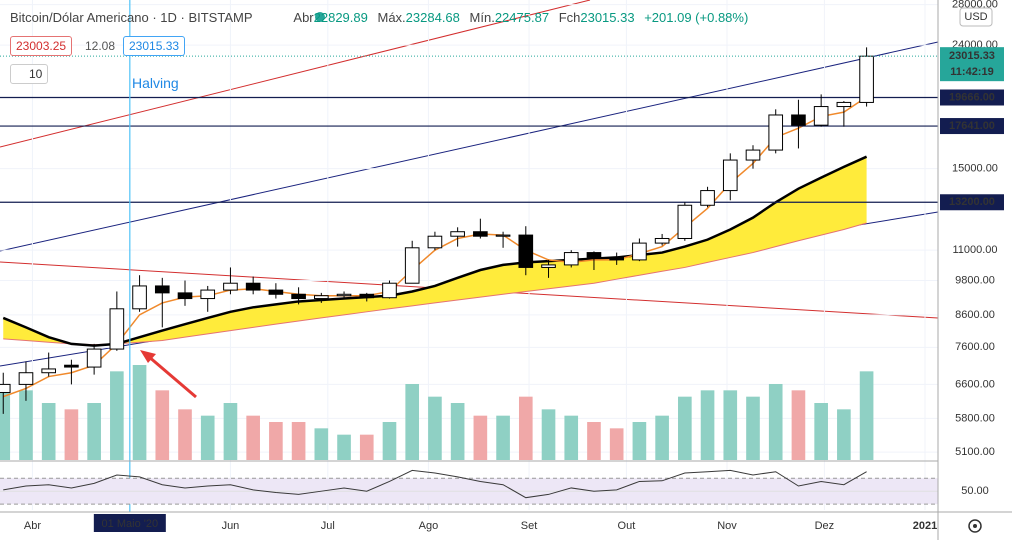 This screenshot has height=540, width=1012. I want to click on y-tick-label: 11000.00, so click(974, 250).